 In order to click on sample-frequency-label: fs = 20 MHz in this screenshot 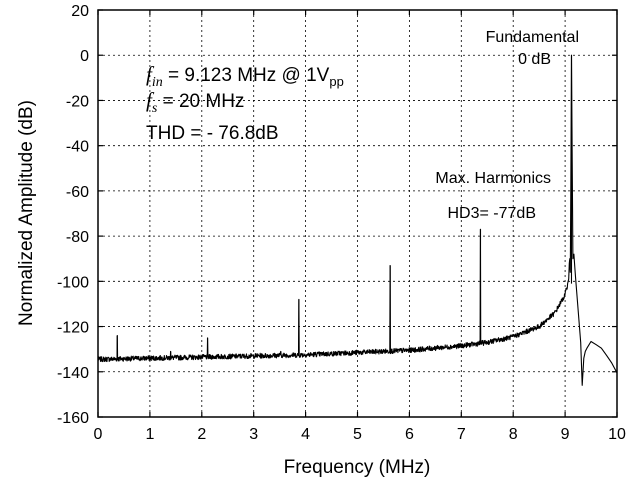, I will do `click(195, 102)`.